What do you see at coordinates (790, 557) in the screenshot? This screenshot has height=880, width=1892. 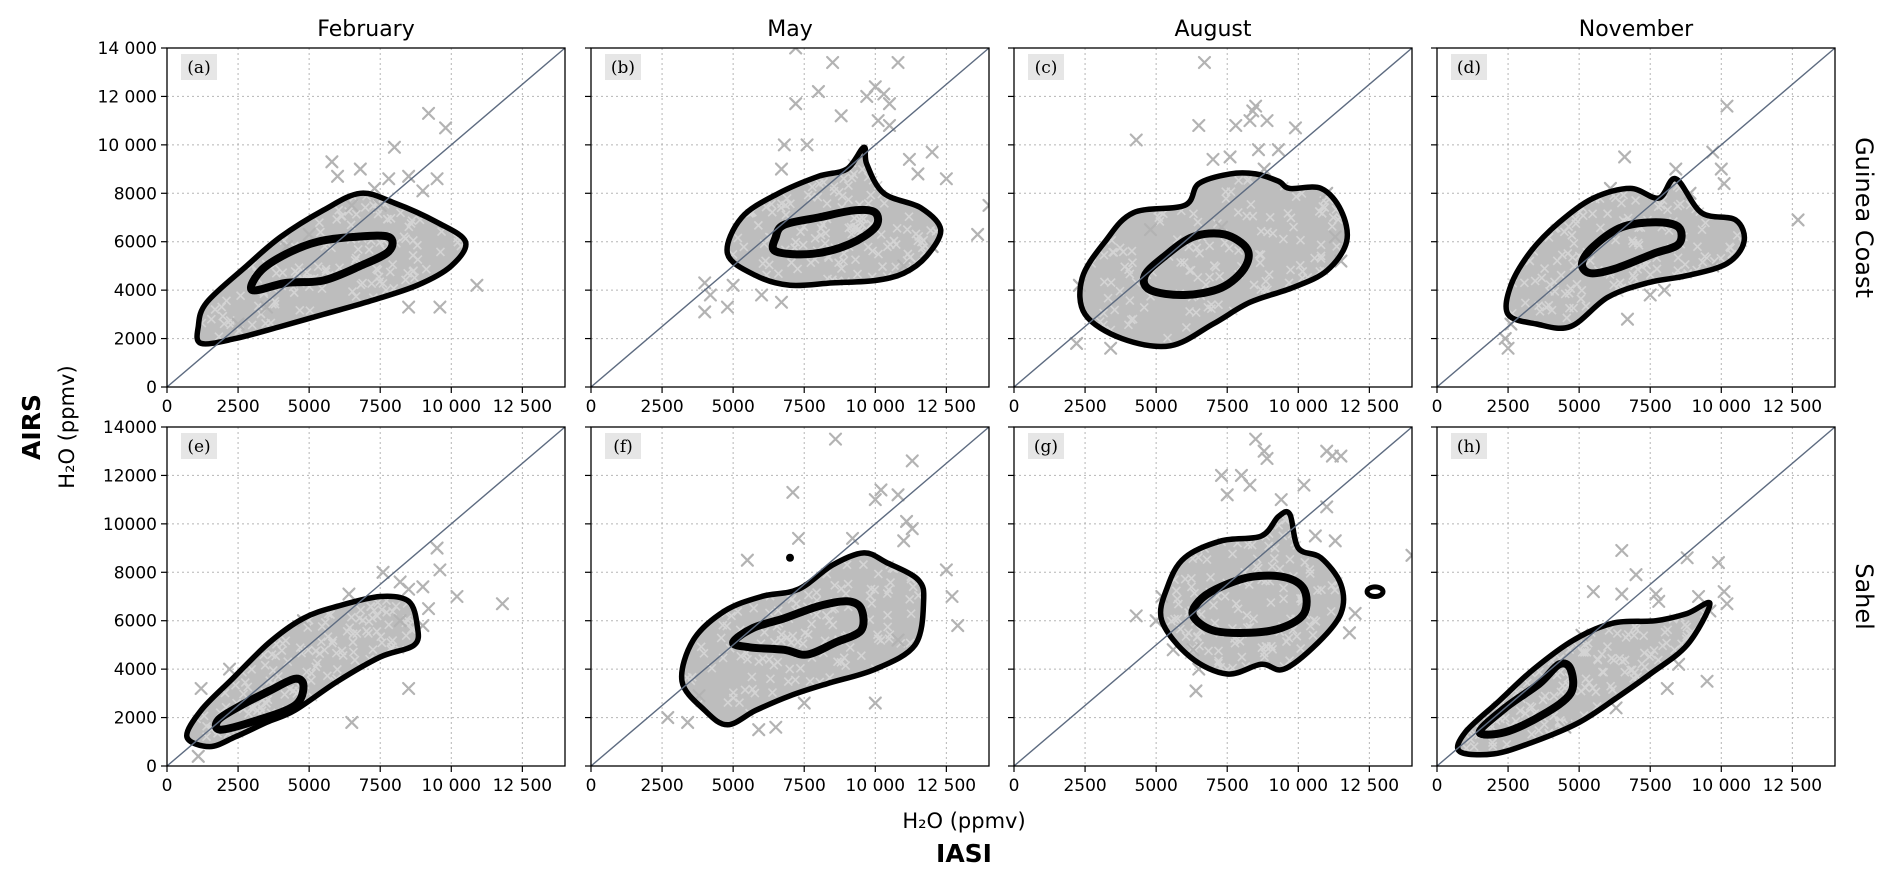 I see `contour-island` at bounding box center [790, 557].